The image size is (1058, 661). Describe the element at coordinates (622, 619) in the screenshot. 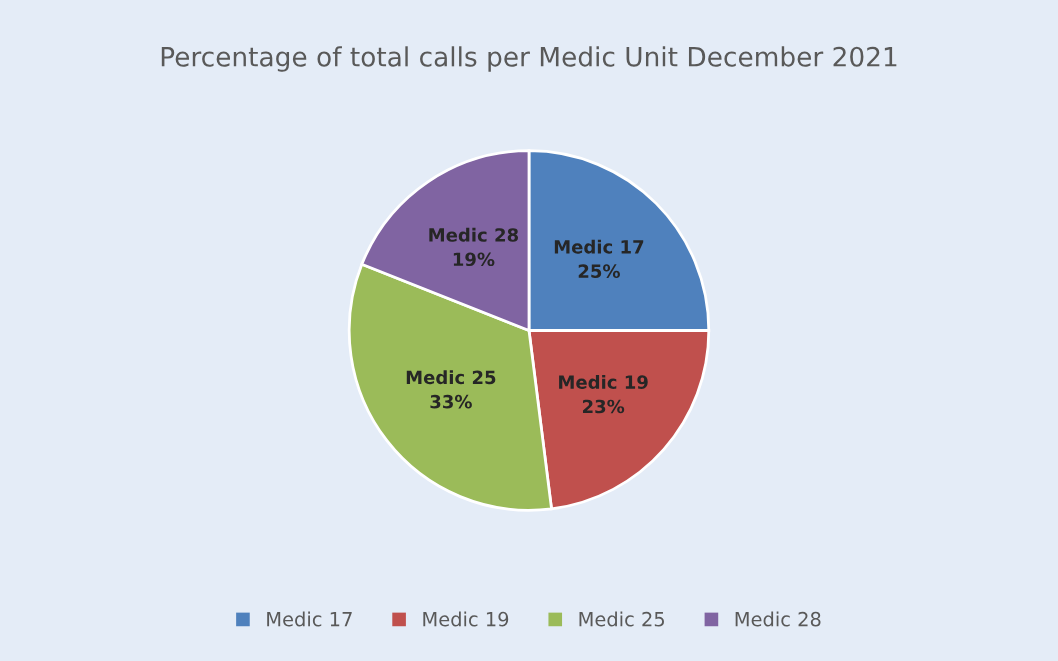

I see `legend-label: Medic 25` at that location.